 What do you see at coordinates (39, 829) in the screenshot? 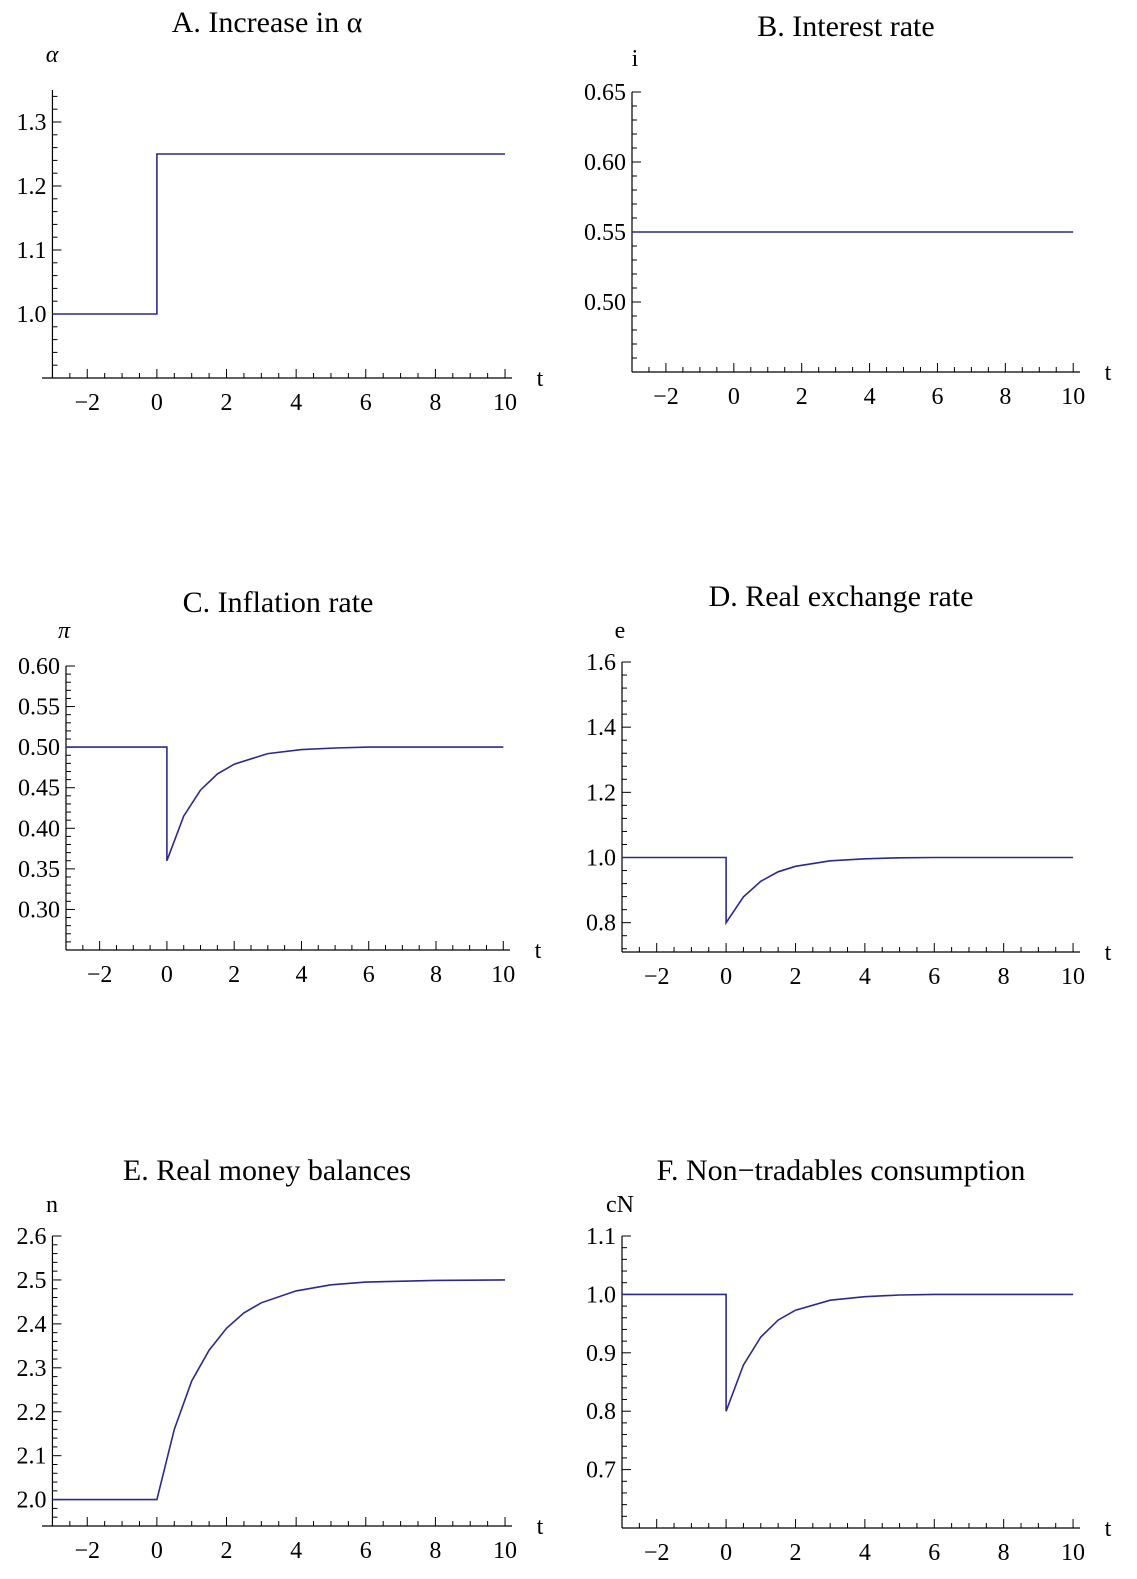
I see `y-tick-label: 0.40` at bounding box center [39, 829].